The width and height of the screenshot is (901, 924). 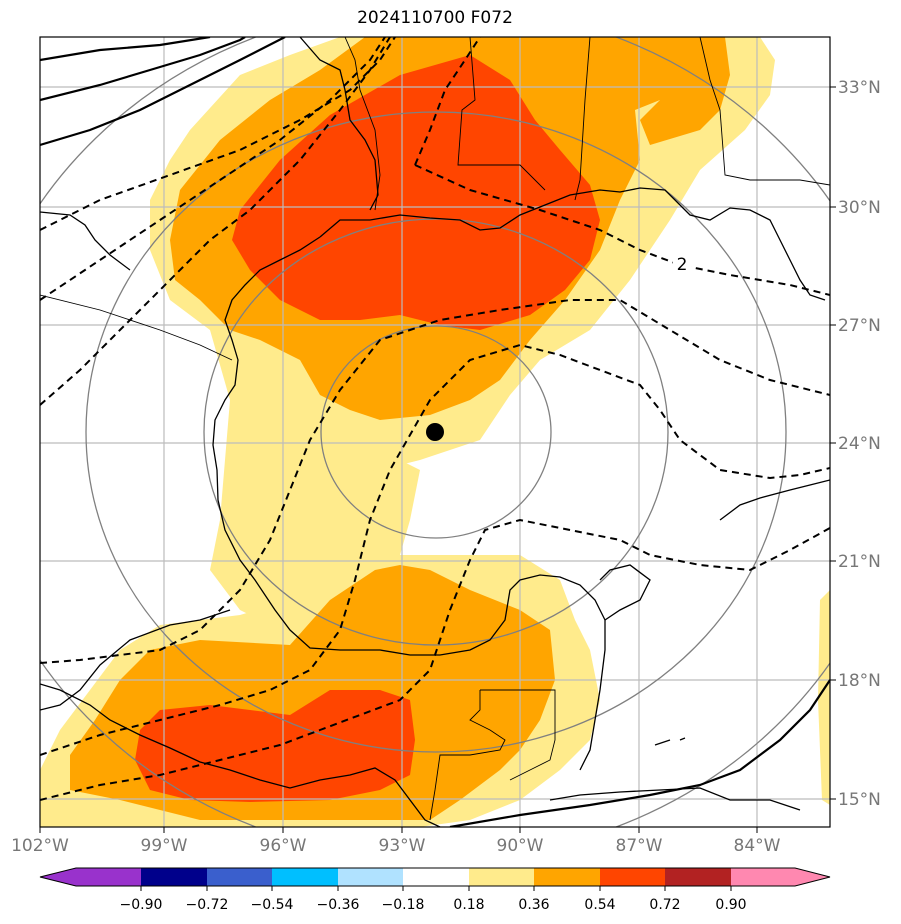 I want to click on colorbar-label: 0.54, so click(x=599, y=905).